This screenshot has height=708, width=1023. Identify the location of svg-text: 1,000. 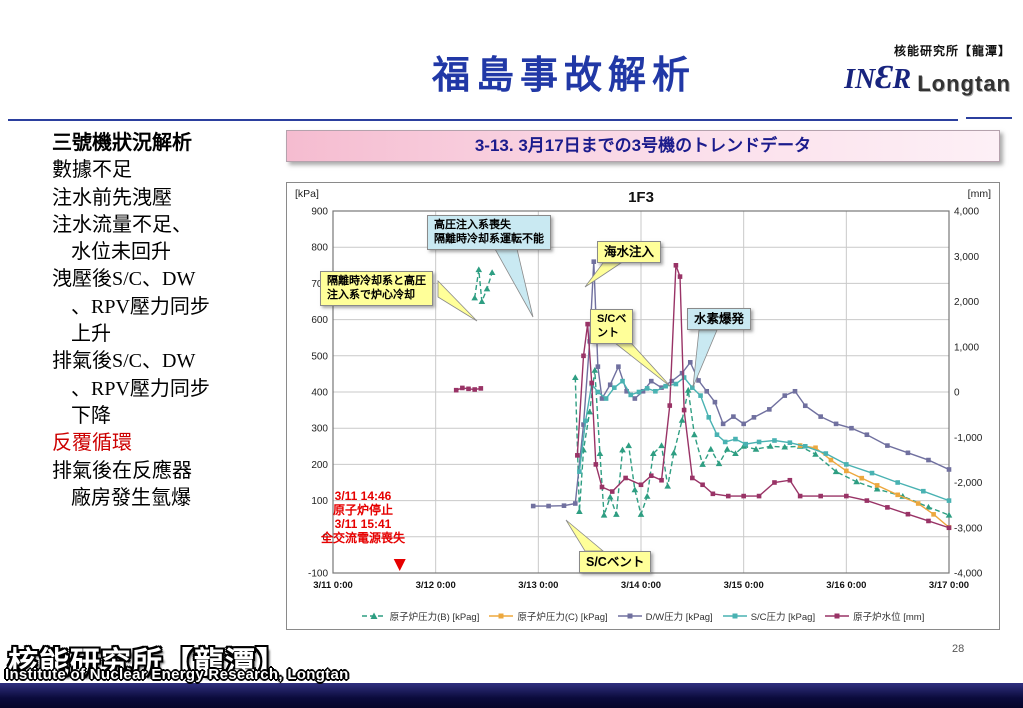
(966, 347).